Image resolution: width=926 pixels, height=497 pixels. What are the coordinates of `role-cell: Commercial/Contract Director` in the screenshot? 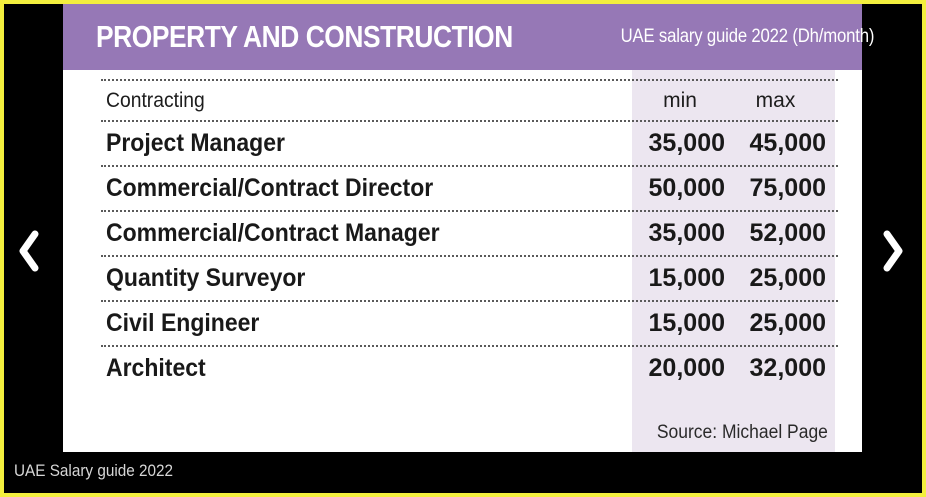 It's located at (270, 188).